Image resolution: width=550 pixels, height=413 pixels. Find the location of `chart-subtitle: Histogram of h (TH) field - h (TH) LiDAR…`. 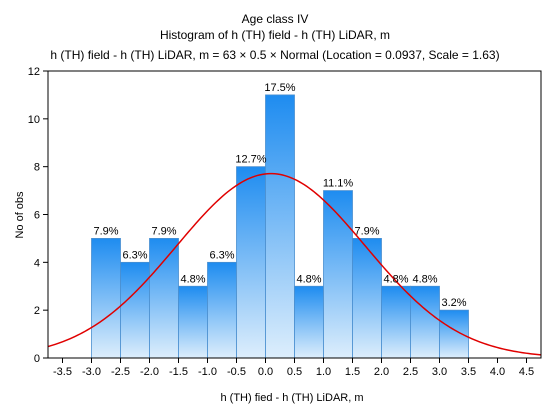

chart-subtitle: Histogram of h (TH) field - h (TH) LiDAR… is located at coordinates (275, 35).